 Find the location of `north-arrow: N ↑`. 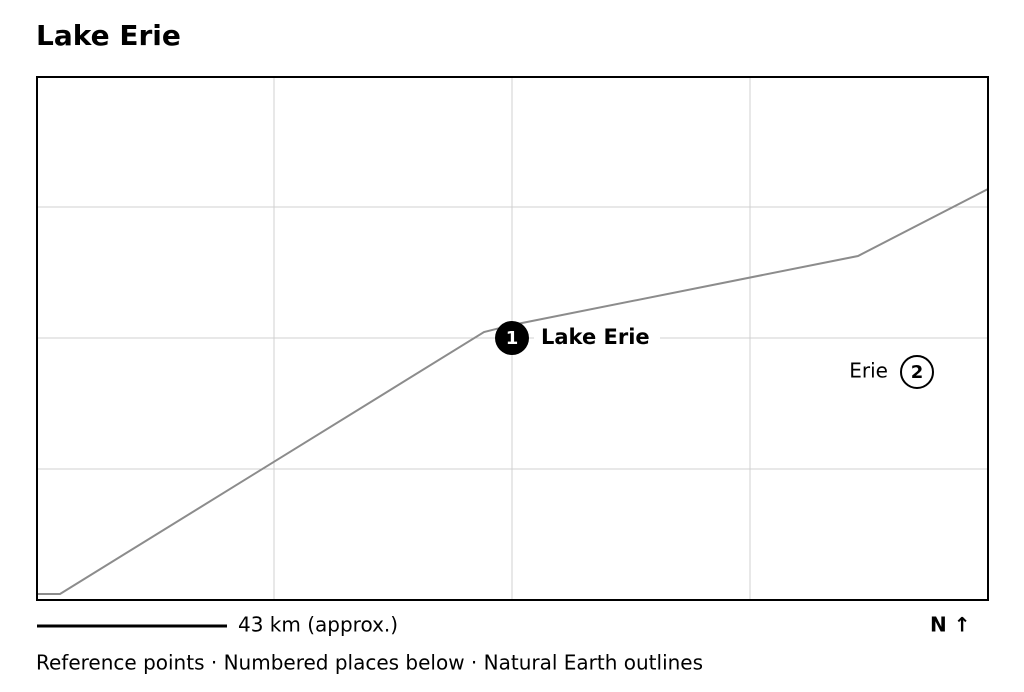

north-arrow: N ↑ is located at coordinates (950, 625).